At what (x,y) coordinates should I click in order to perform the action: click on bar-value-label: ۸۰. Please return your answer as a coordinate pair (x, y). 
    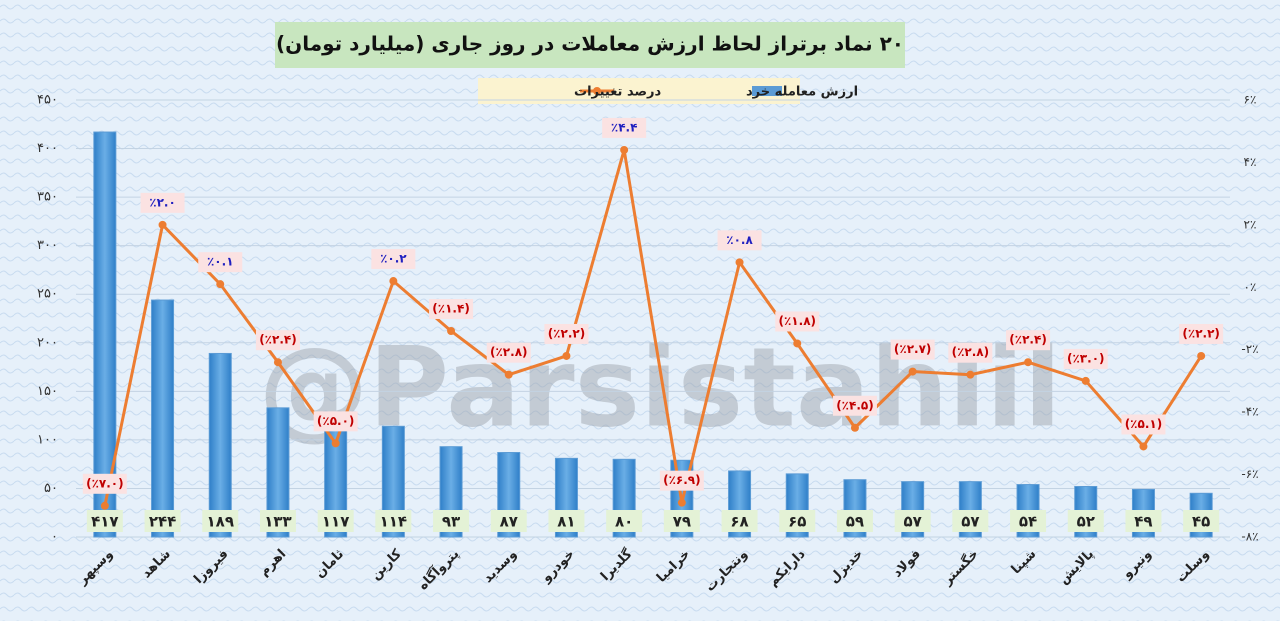
    Looking at the image, I should click on (624, 522).